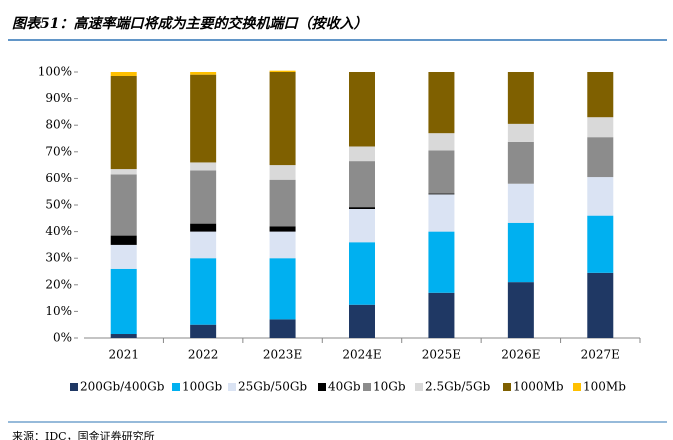  What do you see at coordinates (55, 72) in the screenshot?
I see `y-tick-label: 100%` at bounding box center [55, 72].